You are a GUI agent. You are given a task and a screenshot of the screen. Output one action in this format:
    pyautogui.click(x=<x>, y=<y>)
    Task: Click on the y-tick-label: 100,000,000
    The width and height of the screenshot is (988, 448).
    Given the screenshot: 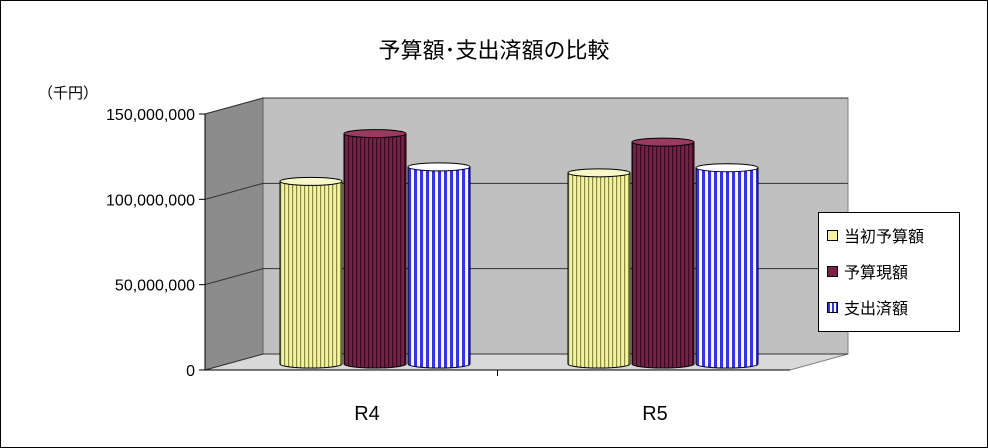 What is the action you would take?
    pyautogui.click(x=150, y=200)
    